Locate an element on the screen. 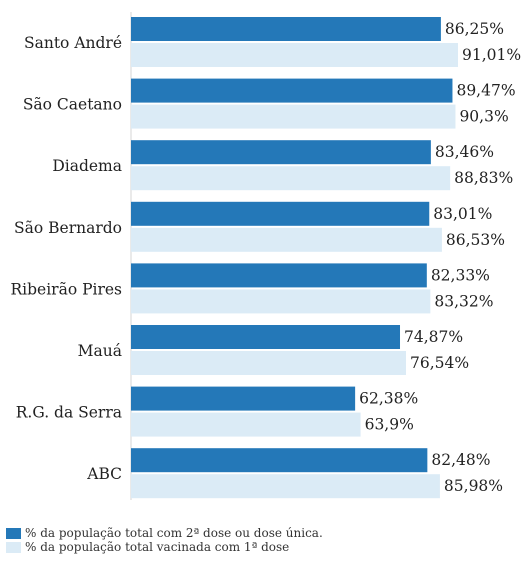  category-label: Mauá is located at coordinates (100, 351).